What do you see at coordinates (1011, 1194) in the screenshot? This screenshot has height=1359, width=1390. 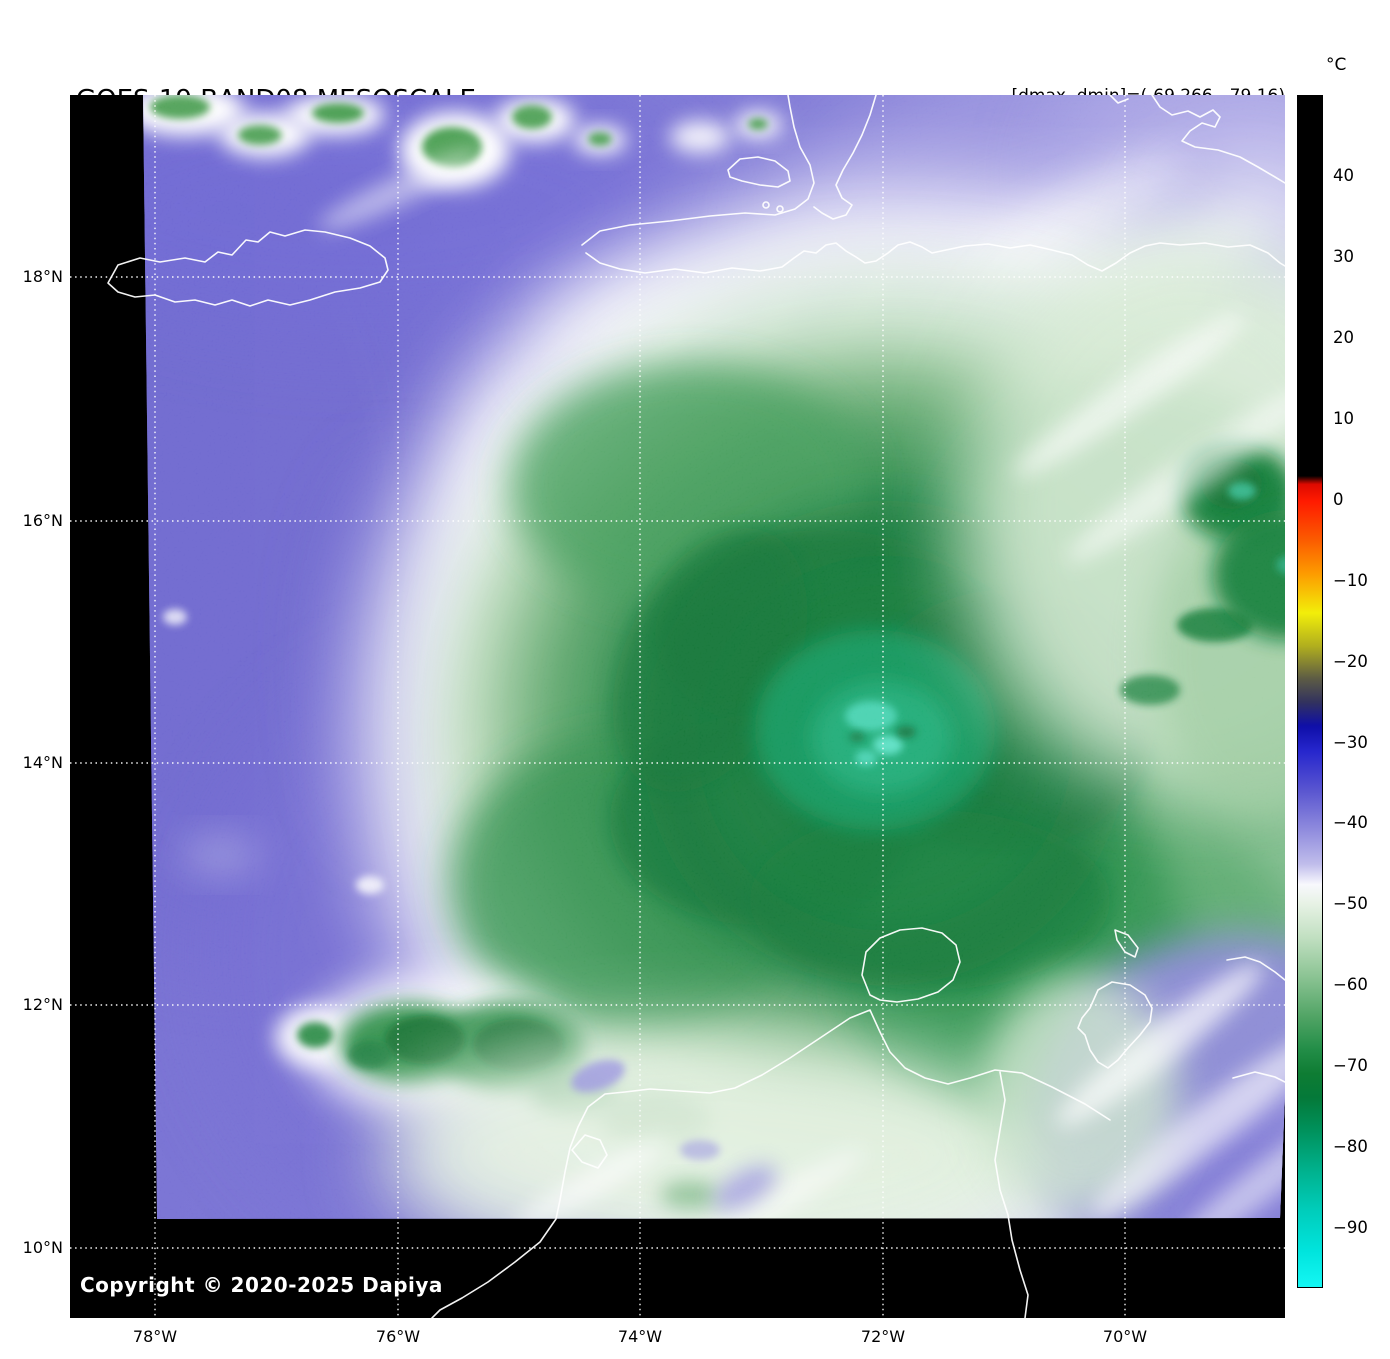 I see `maracaibo-shore-coastline` at bounding box center [1011, 1194].